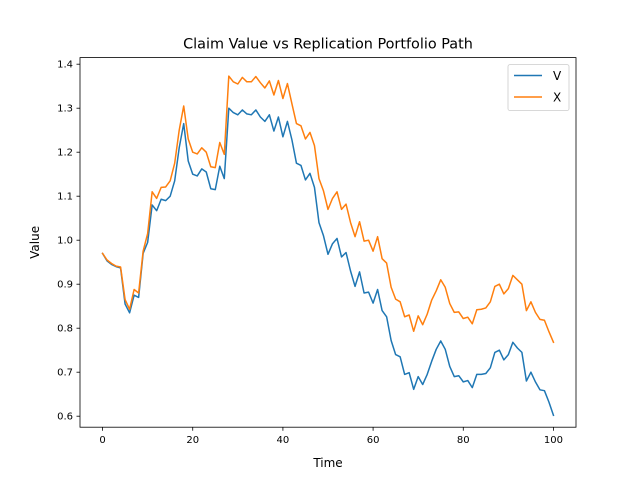 The height and width of the screenshot is (485, 640). Describe the element at coordinates (331, 436) in the screenshot. I see `x-axis-ticks: 0 20 40 60 80 100` at that location.